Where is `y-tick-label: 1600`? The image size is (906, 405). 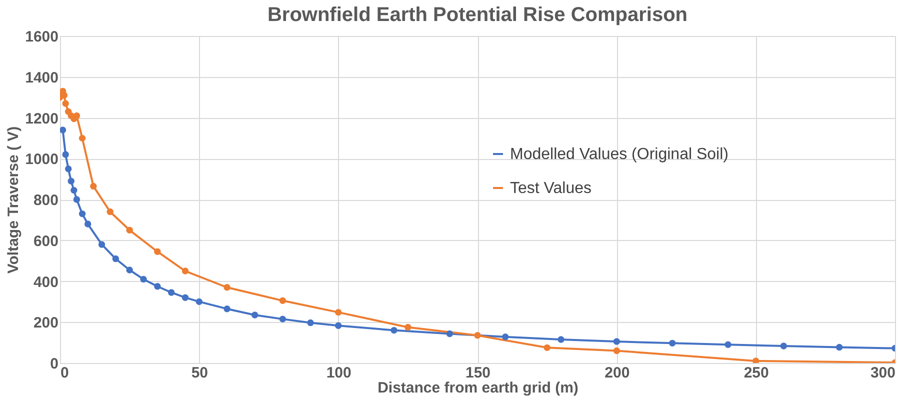 y-tick-label: 1600 is located at coordinates (41, 37).